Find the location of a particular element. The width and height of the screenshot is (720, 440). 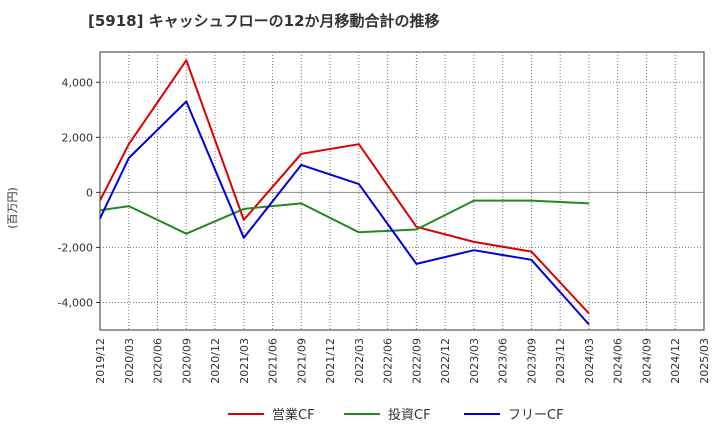

x-tick-label: 2023/12 is located at coordinates (560, 361).